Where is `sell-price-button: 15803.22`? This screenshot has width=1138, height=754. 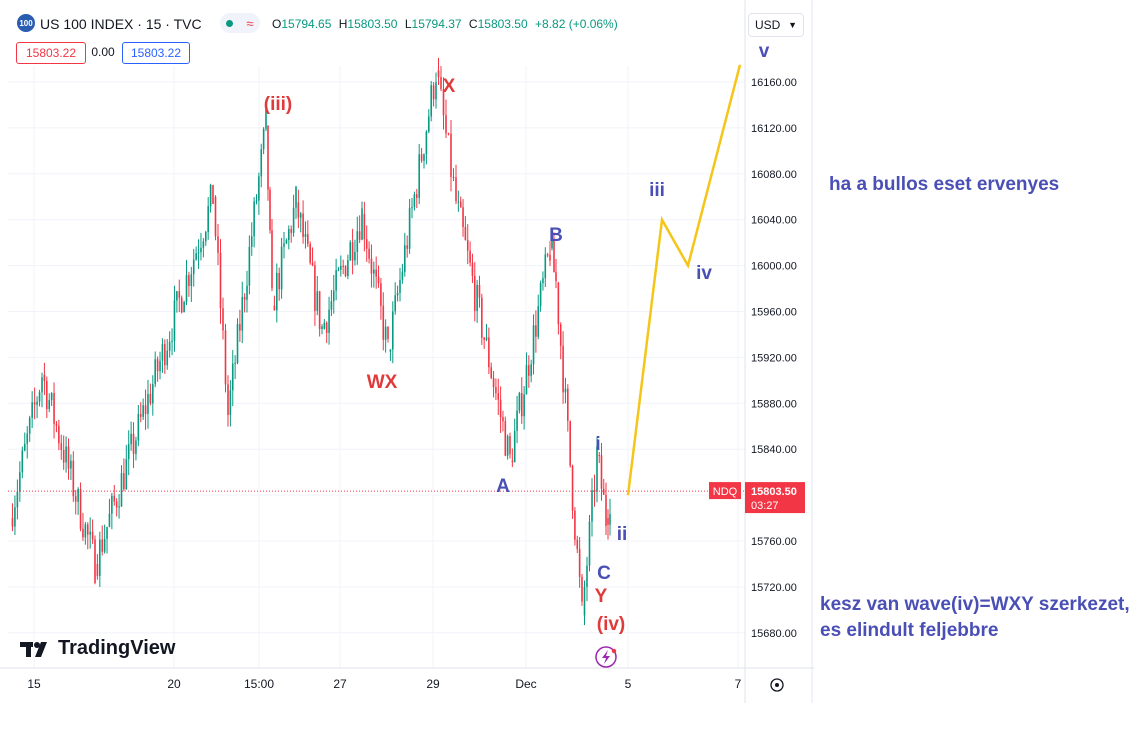 sell-price-button: 15803.22 is located at coordinates (51, 53).